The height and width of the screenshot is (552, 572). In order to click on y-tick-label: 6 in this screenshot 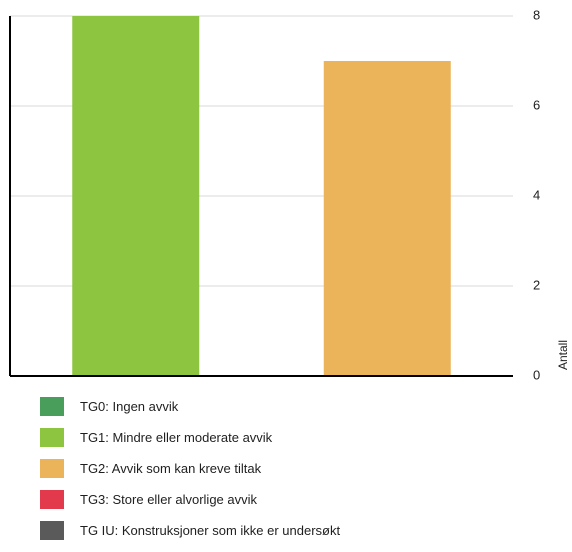, I will do `click(536, 104)`.